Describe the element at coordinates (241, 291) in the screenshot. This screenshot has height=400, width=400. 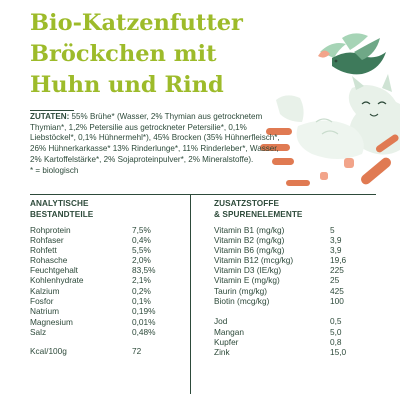
I see `row-label: Taurin (mg/kg)` at that location.